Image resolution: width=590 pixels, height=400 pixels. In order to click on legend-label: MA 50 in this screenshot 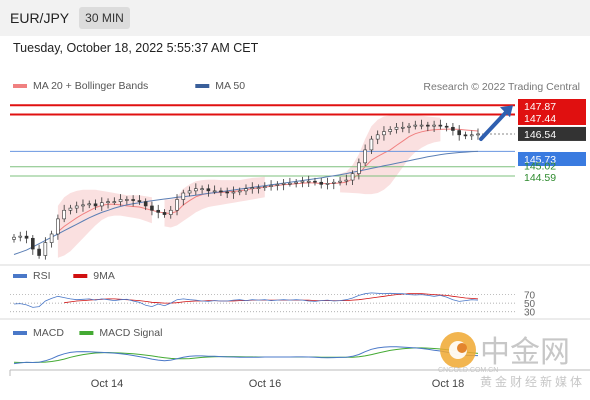, I will do `click(230, 86)`.